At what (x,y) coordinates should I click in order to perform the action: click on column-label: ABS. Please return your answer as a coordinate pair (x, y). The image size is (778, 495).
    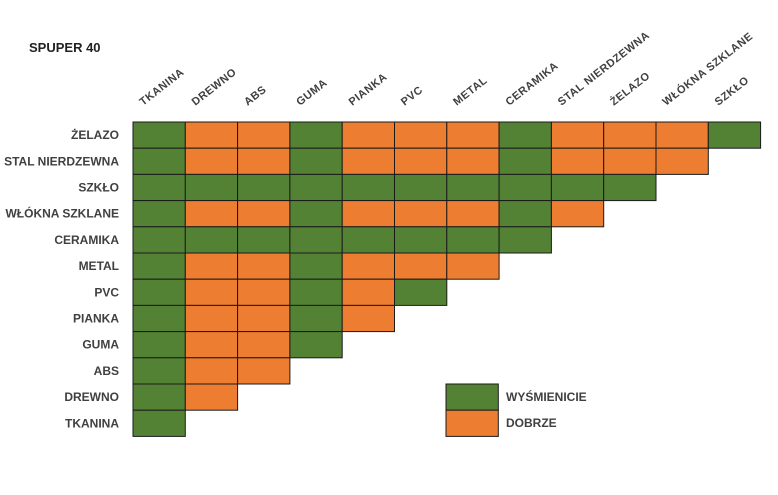
    Looking at the image, I should click on (255, 96).